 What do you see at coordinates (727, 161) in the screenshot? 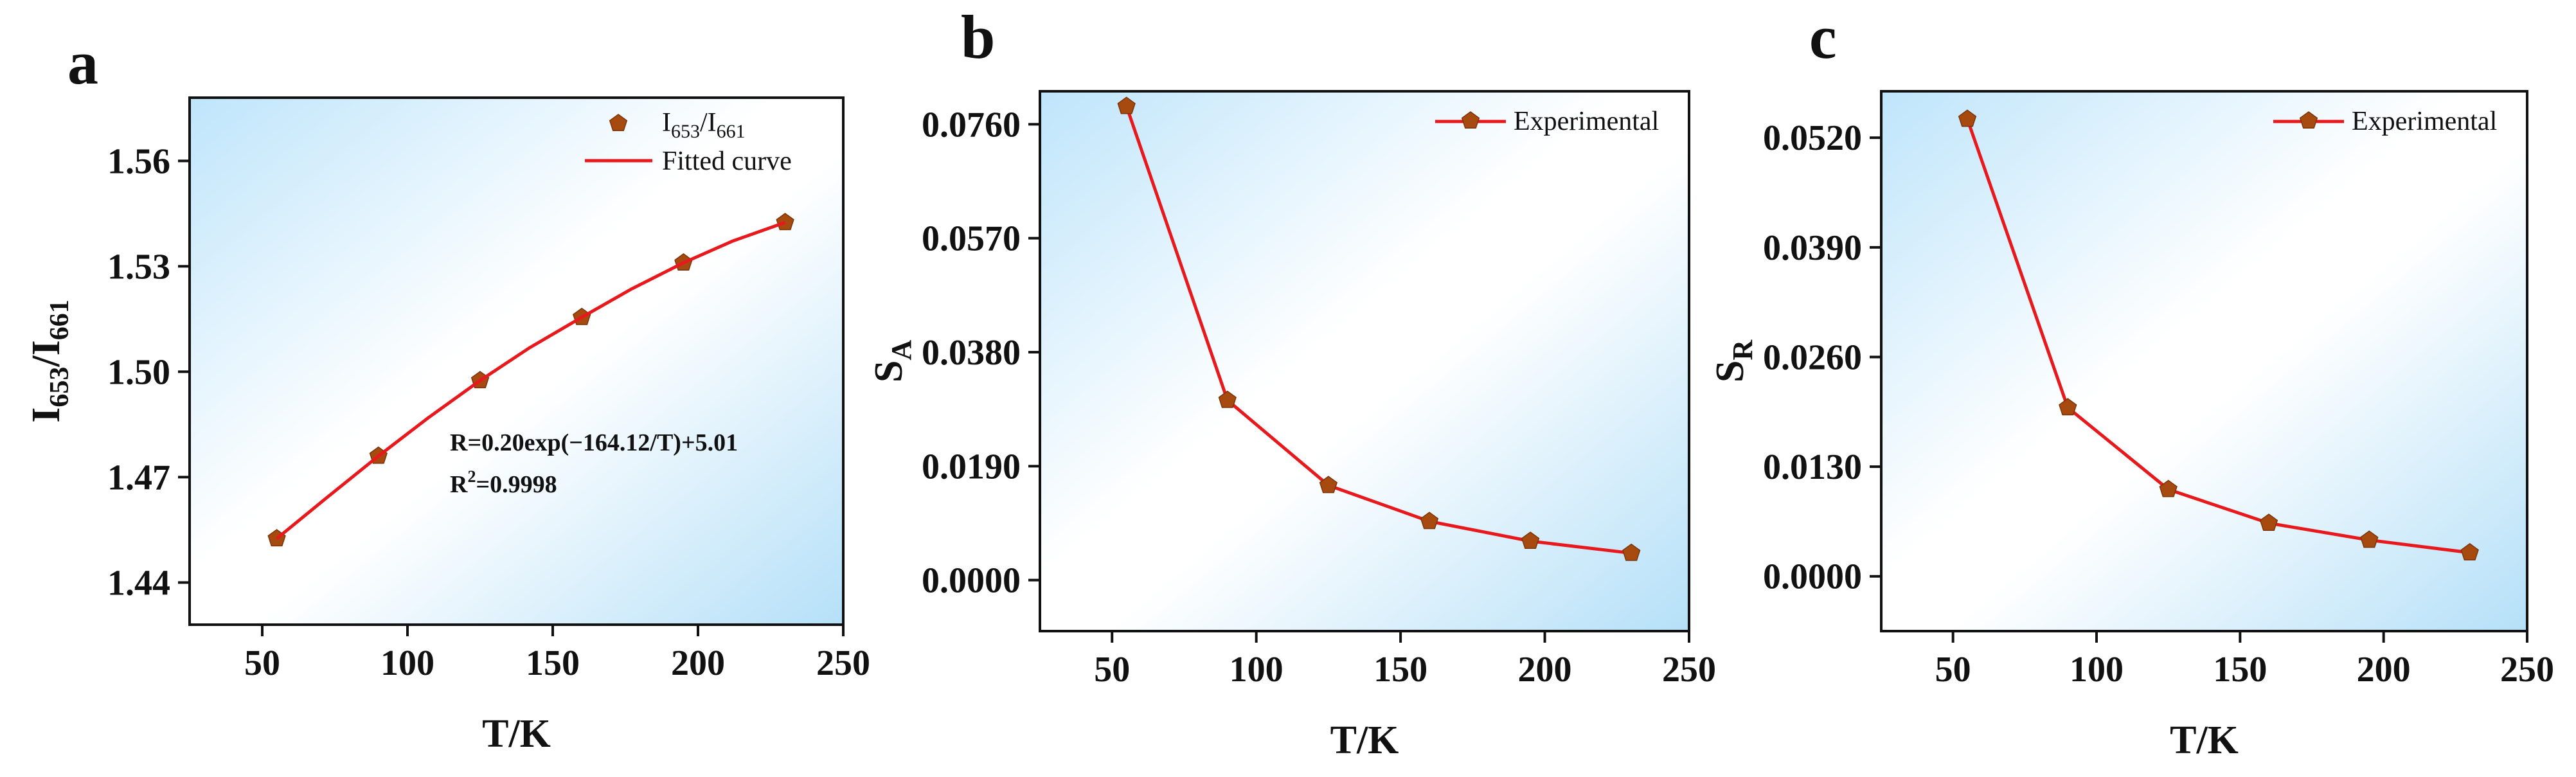
I see `legend-label-fitted: Fitted curve` at bounding box center [727, 161].